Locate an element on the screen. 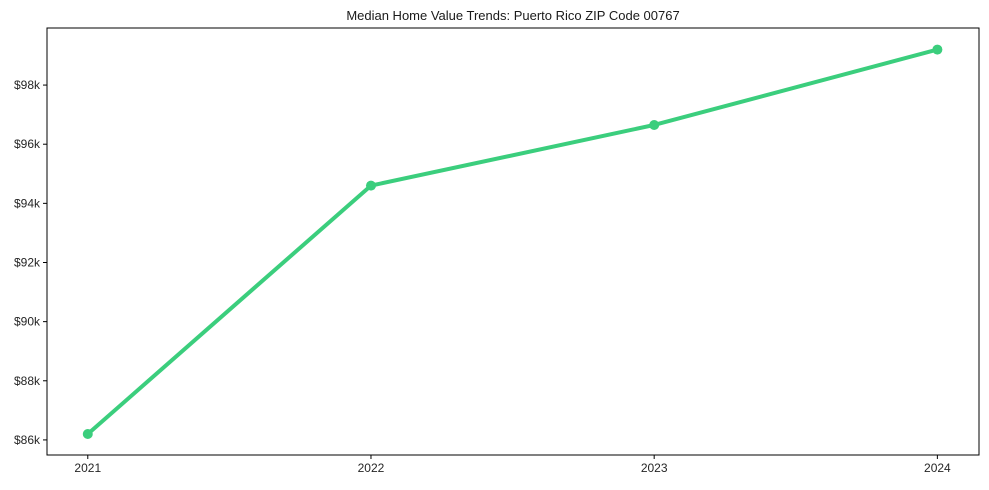 The width and height of the screenshot is (989, 490). y-tick-label: $94k is located at coordinates (27, 203).